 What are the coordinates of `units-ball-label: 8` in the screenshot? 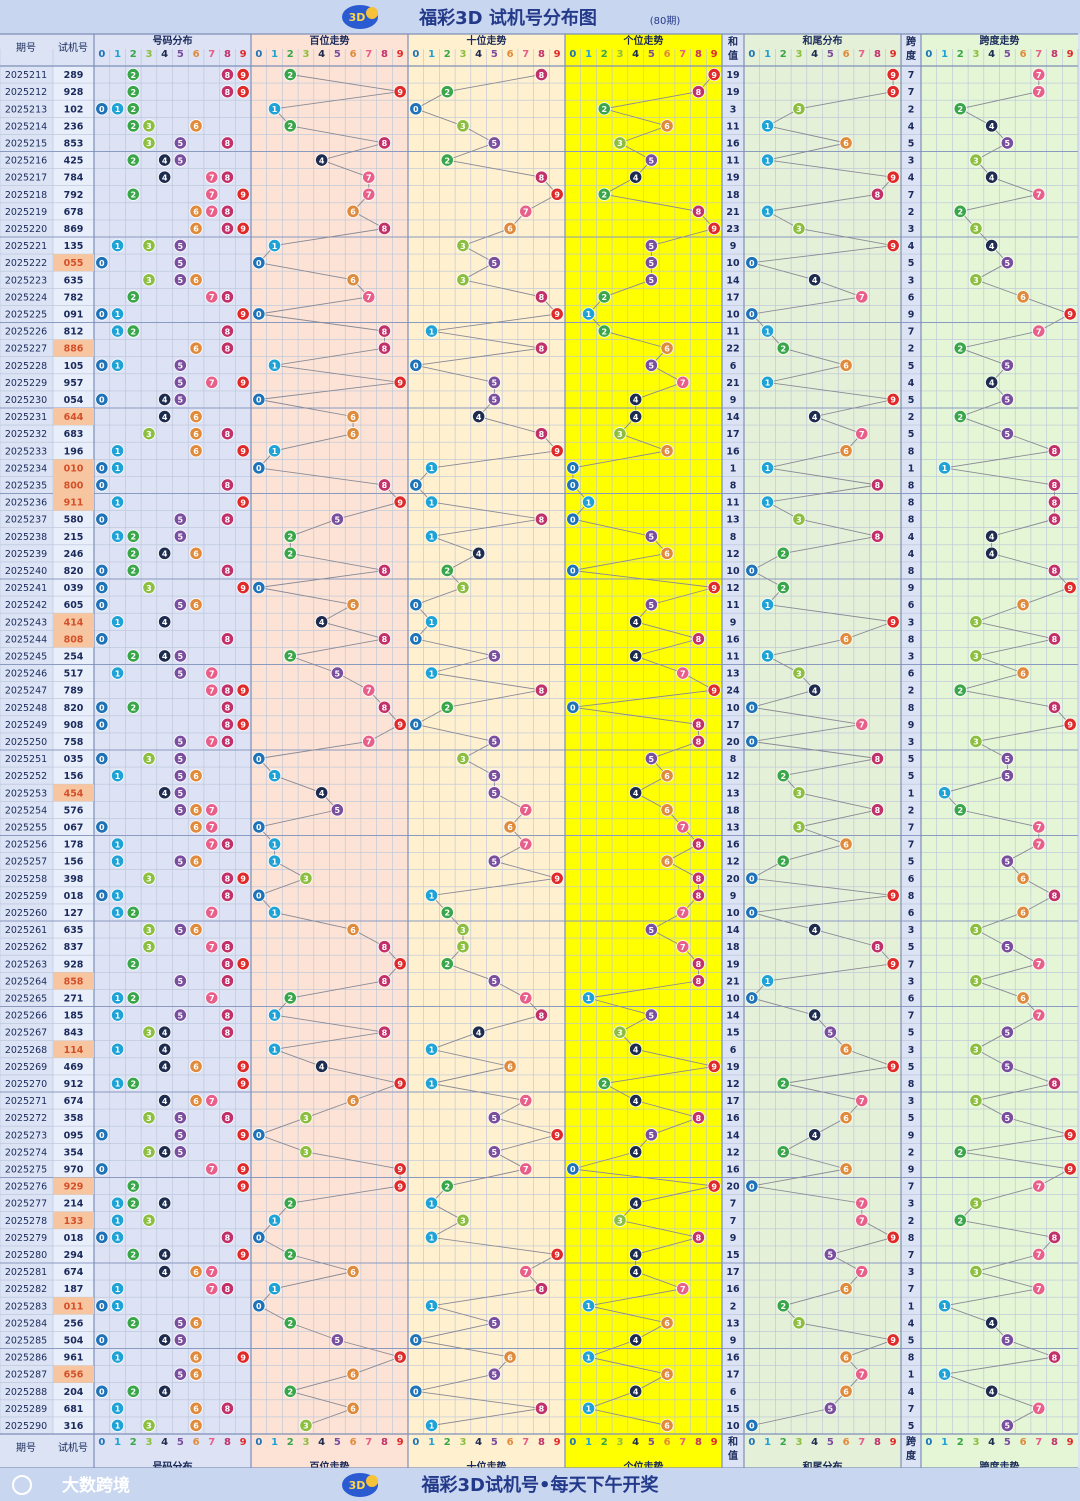 It's located at (699, 878).